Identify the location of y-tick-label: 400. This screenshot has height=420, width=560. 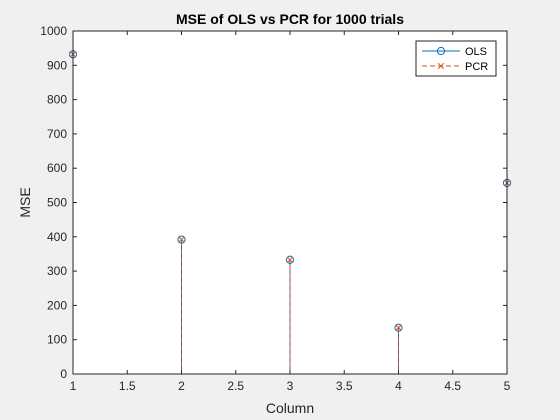
(57, 237).